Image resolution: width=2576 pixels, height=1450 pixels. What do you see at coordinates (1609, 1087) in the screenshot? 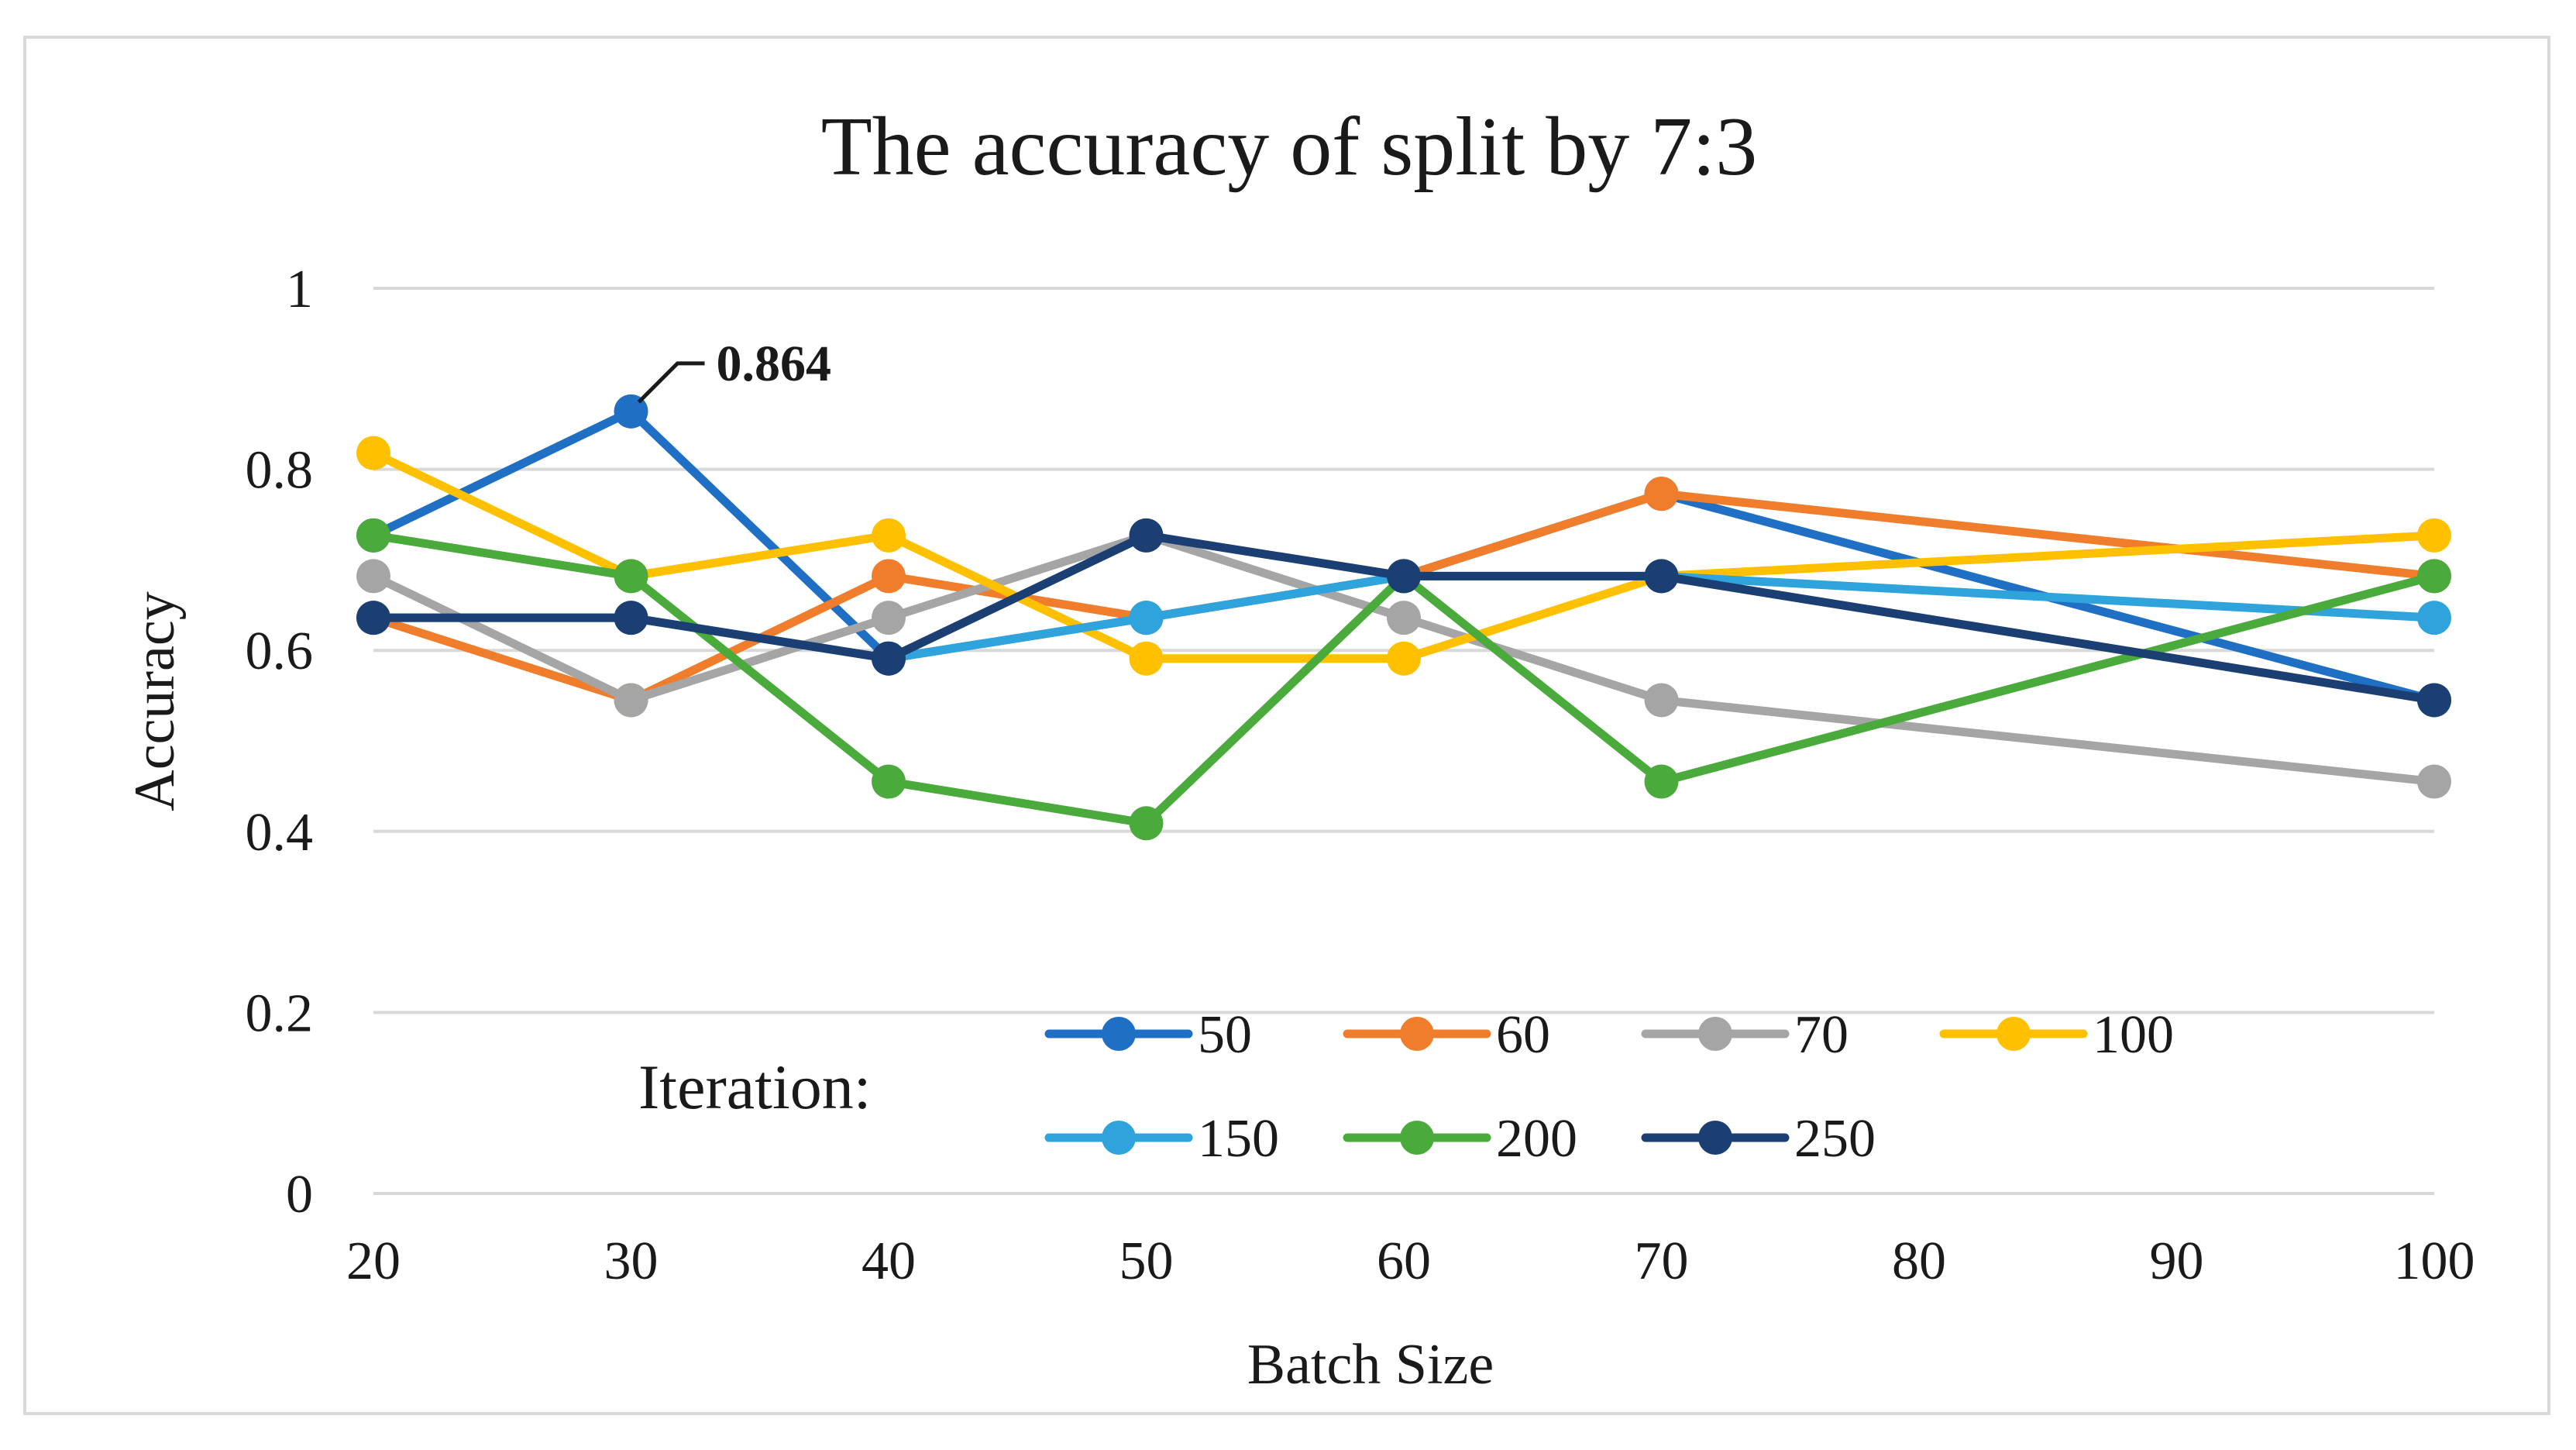
I see `legend: 50 60 70 100 150 200 250` at bounding box center [1609, 1087].